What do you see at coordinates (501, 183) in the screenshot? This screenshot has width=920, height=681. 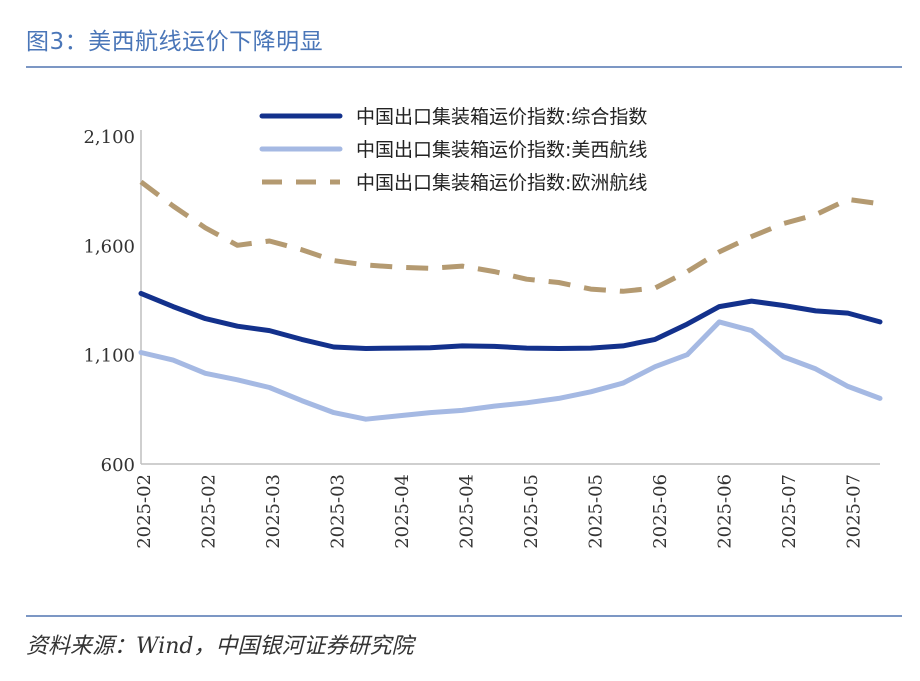 I see `legend-label: 中国出口集装箱运价指数:欧洲航线` at bounding box center [501, 183].